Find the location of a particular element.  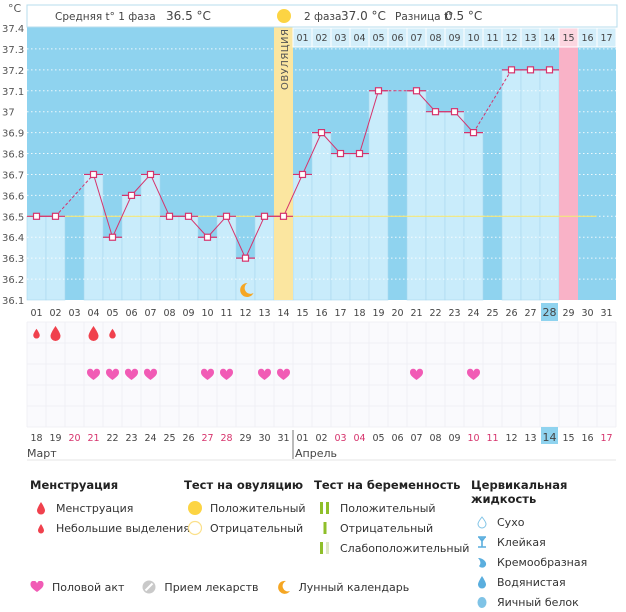

cycle-day-label: 30 is located at coordinates (587, 313).